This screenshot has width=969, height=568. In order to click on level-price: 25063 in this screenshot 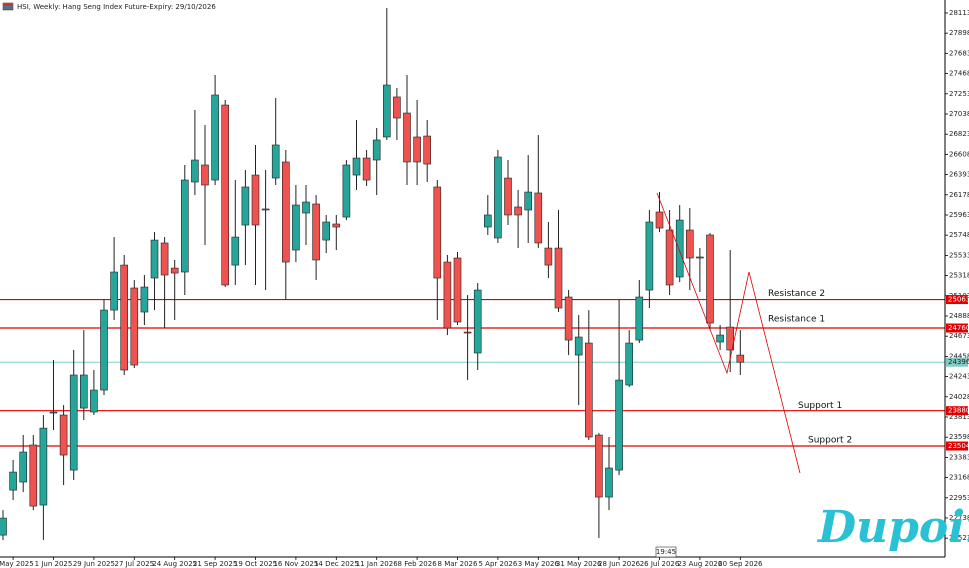, I will do `click(958, 300)`.